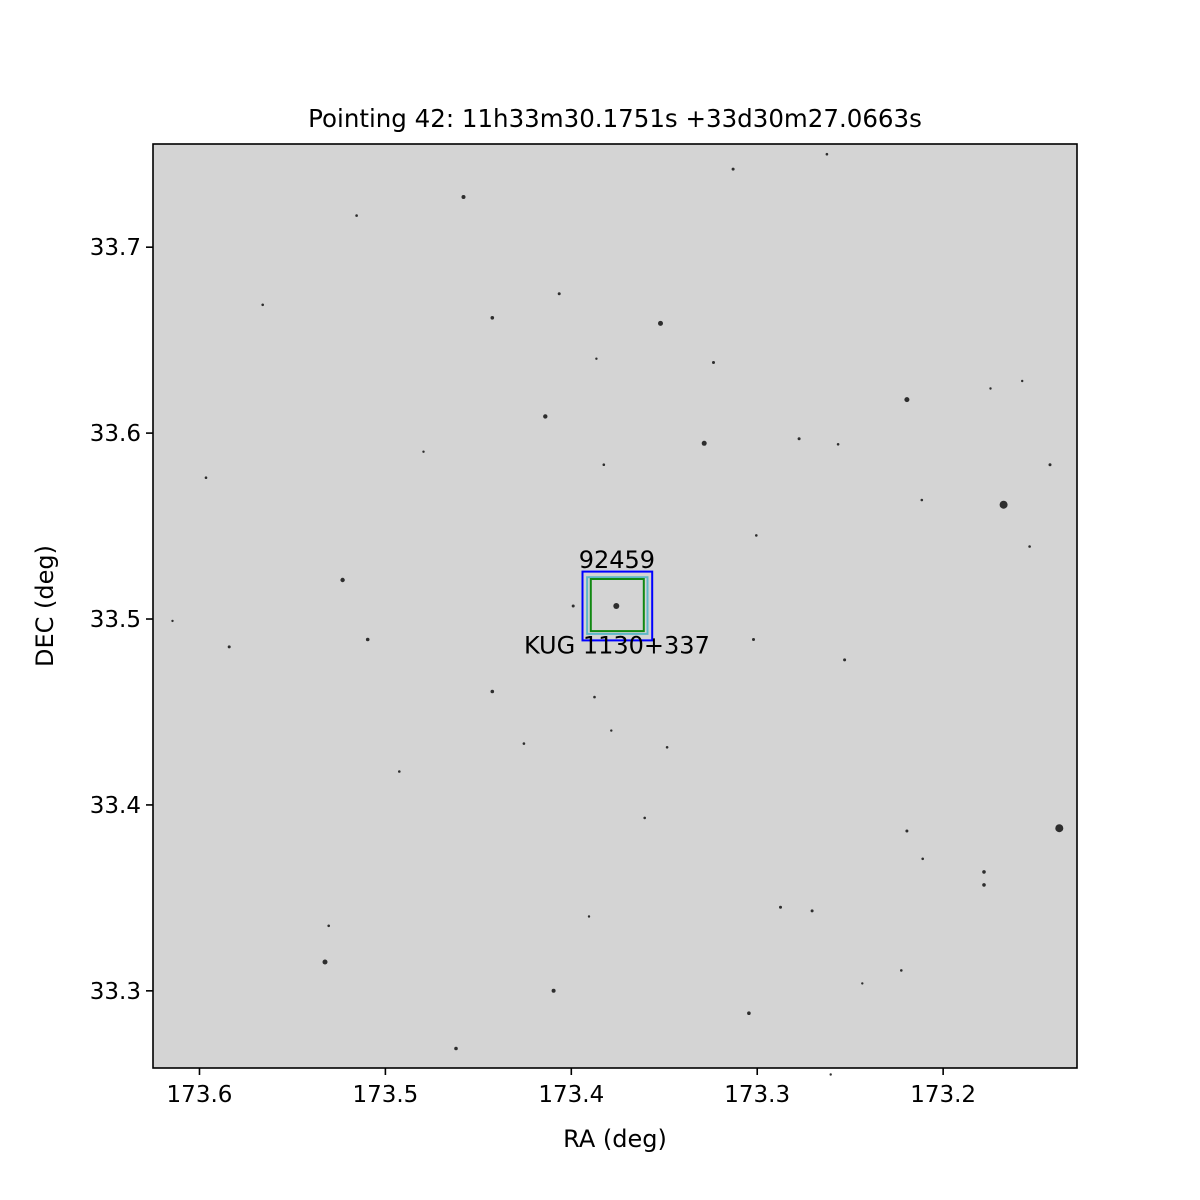 This screenshot has width=1200, height=1200. I want to click on region-box-blue, so click(617, 606).